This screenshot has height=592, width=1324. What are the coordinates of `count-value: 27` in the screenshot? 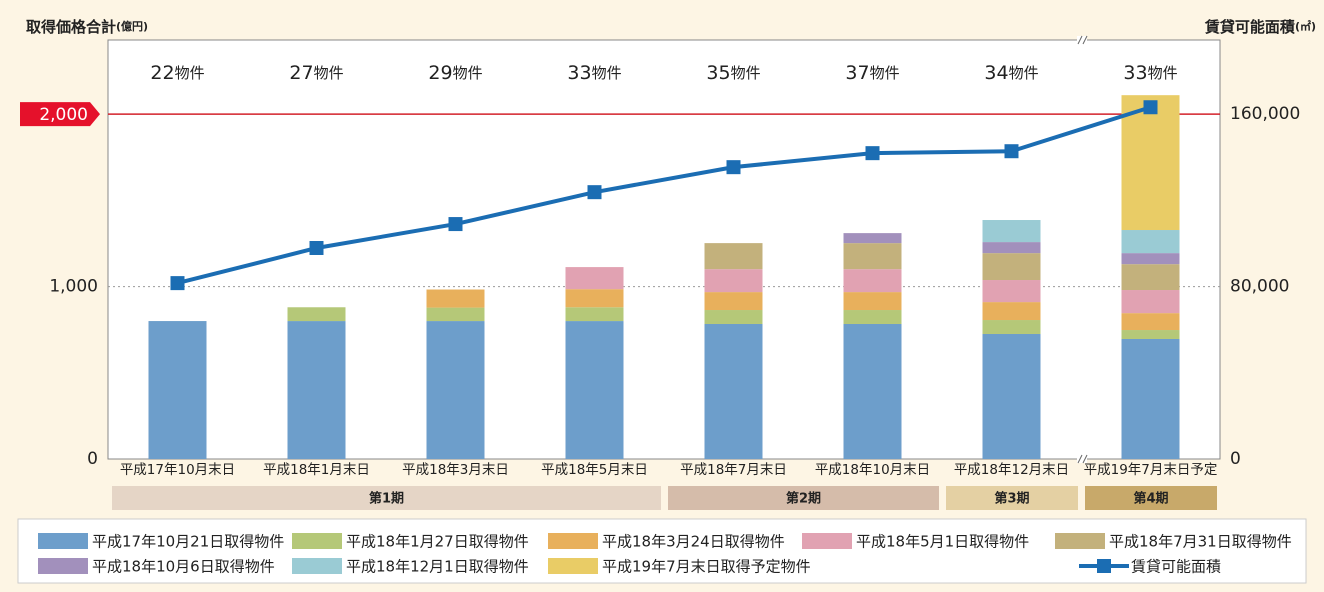 It's located at (301, 73).